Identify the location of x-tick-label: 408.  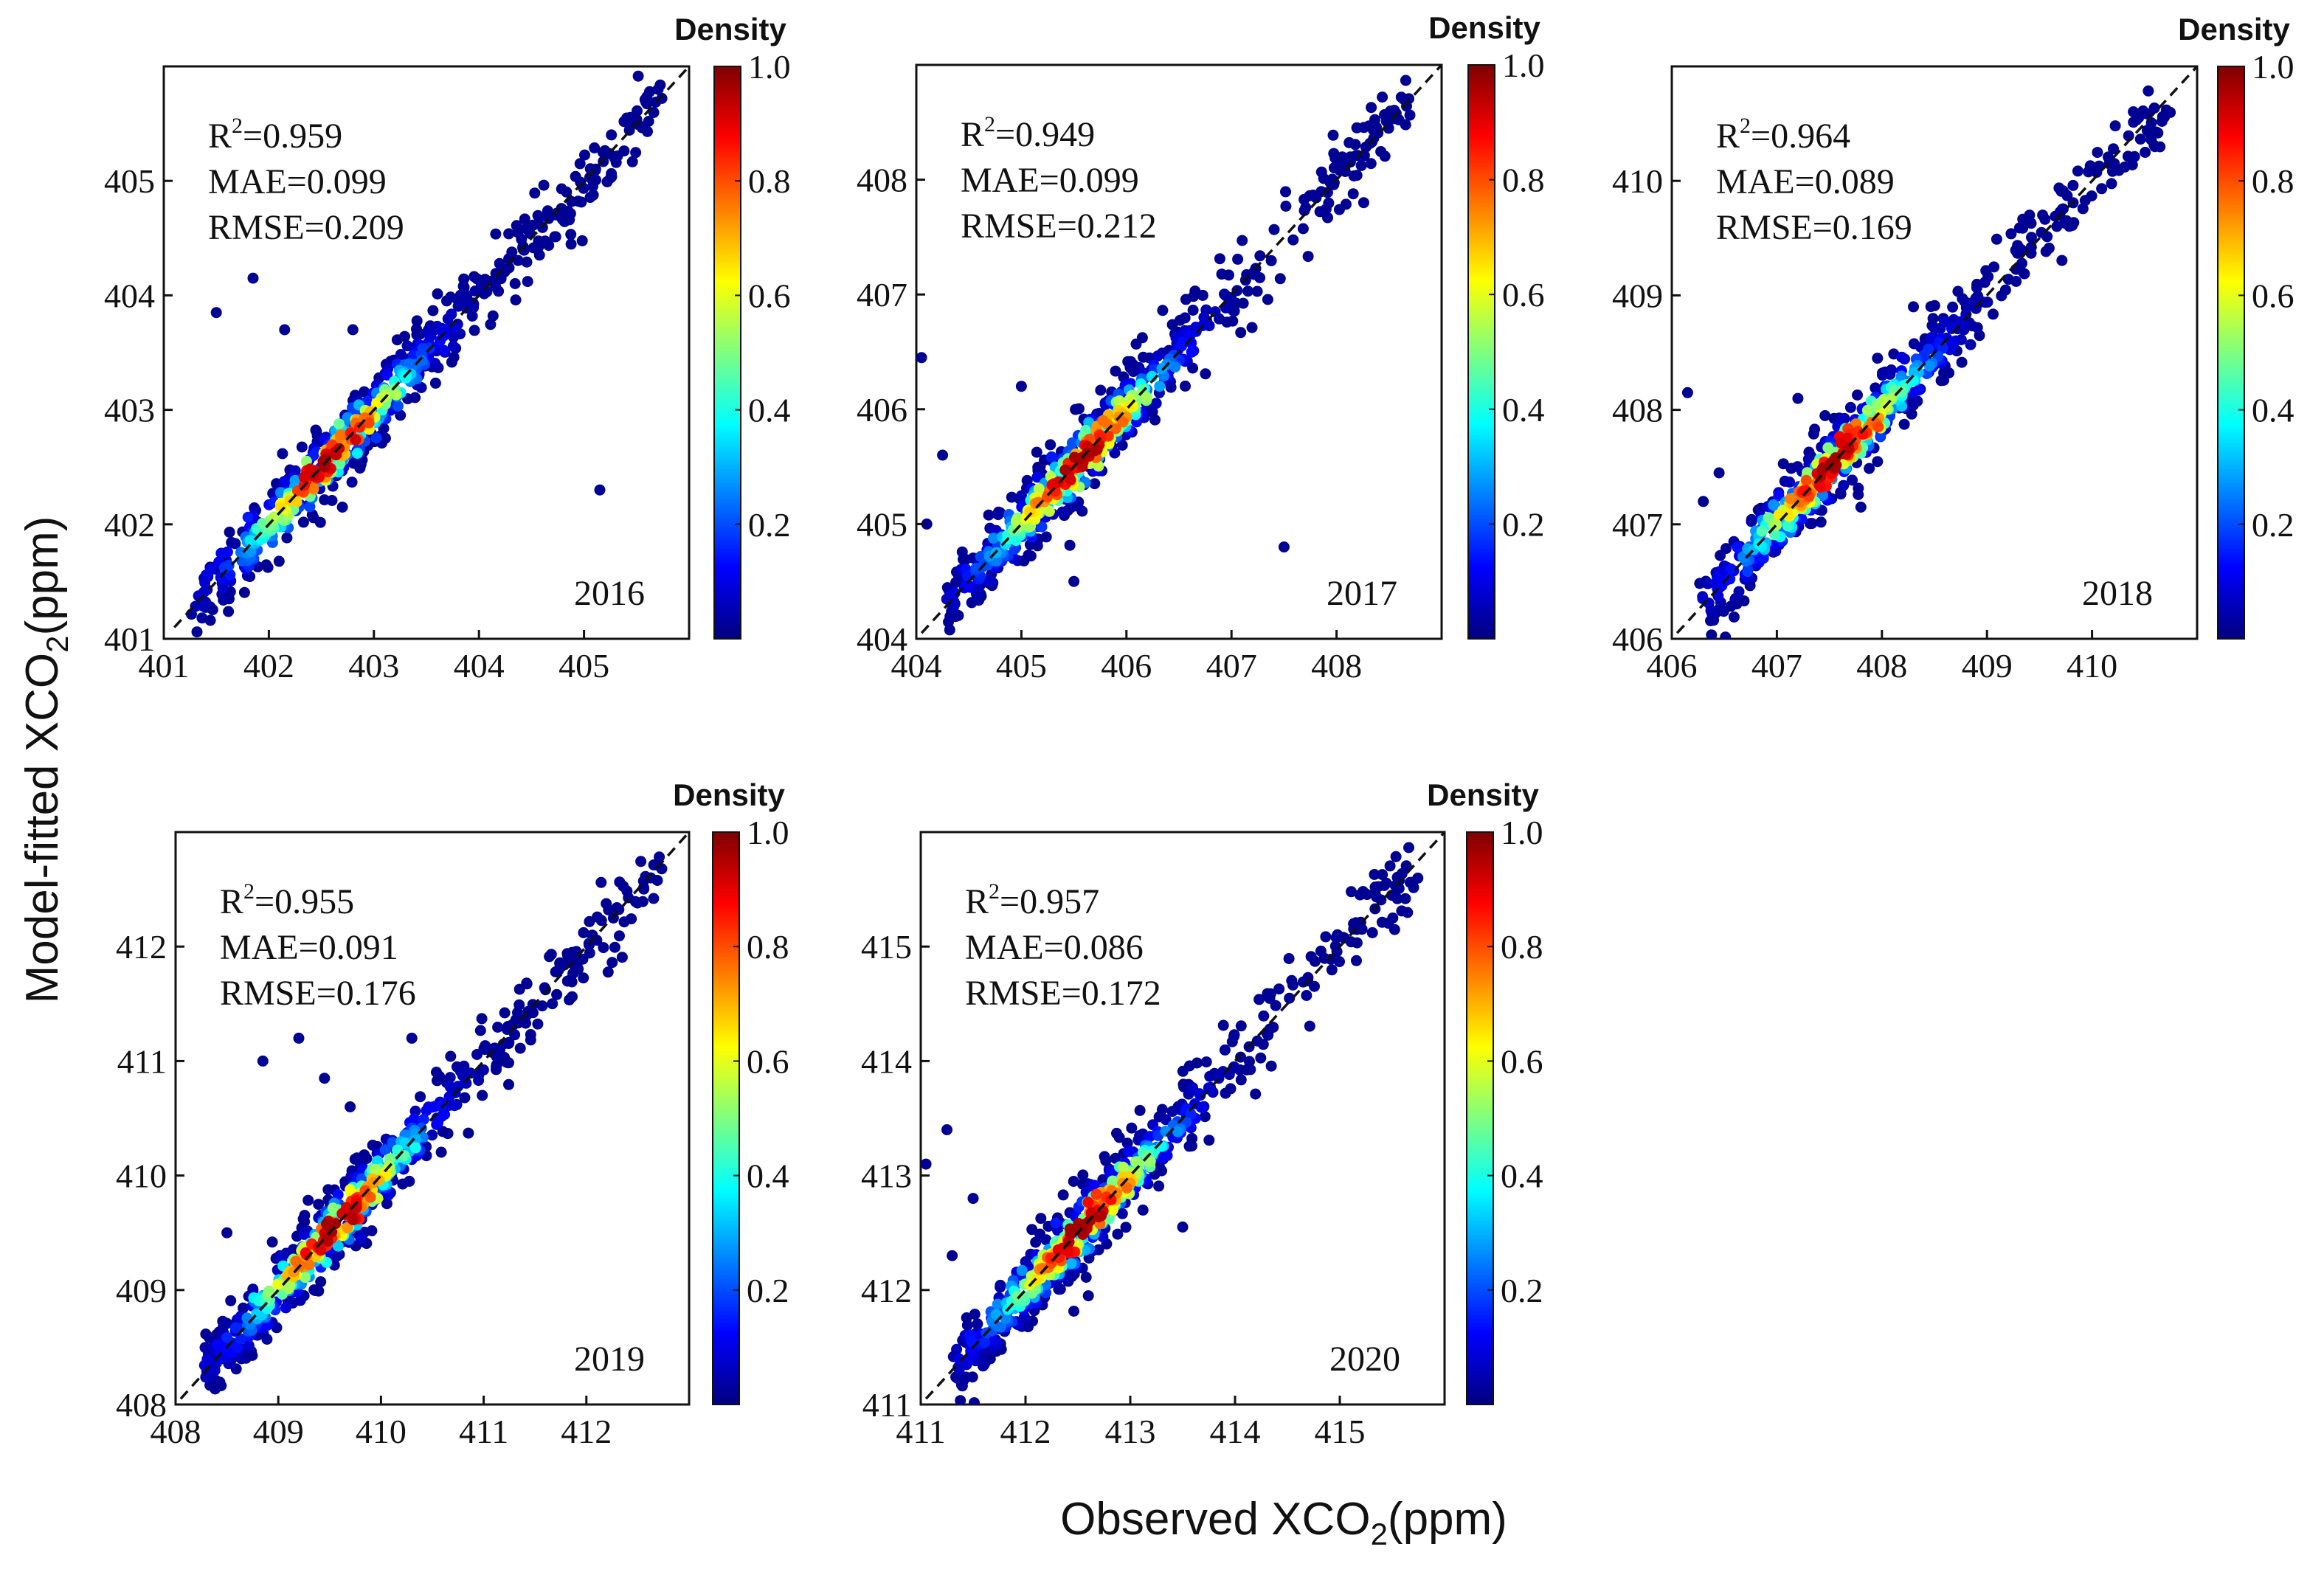
(1336, 666).